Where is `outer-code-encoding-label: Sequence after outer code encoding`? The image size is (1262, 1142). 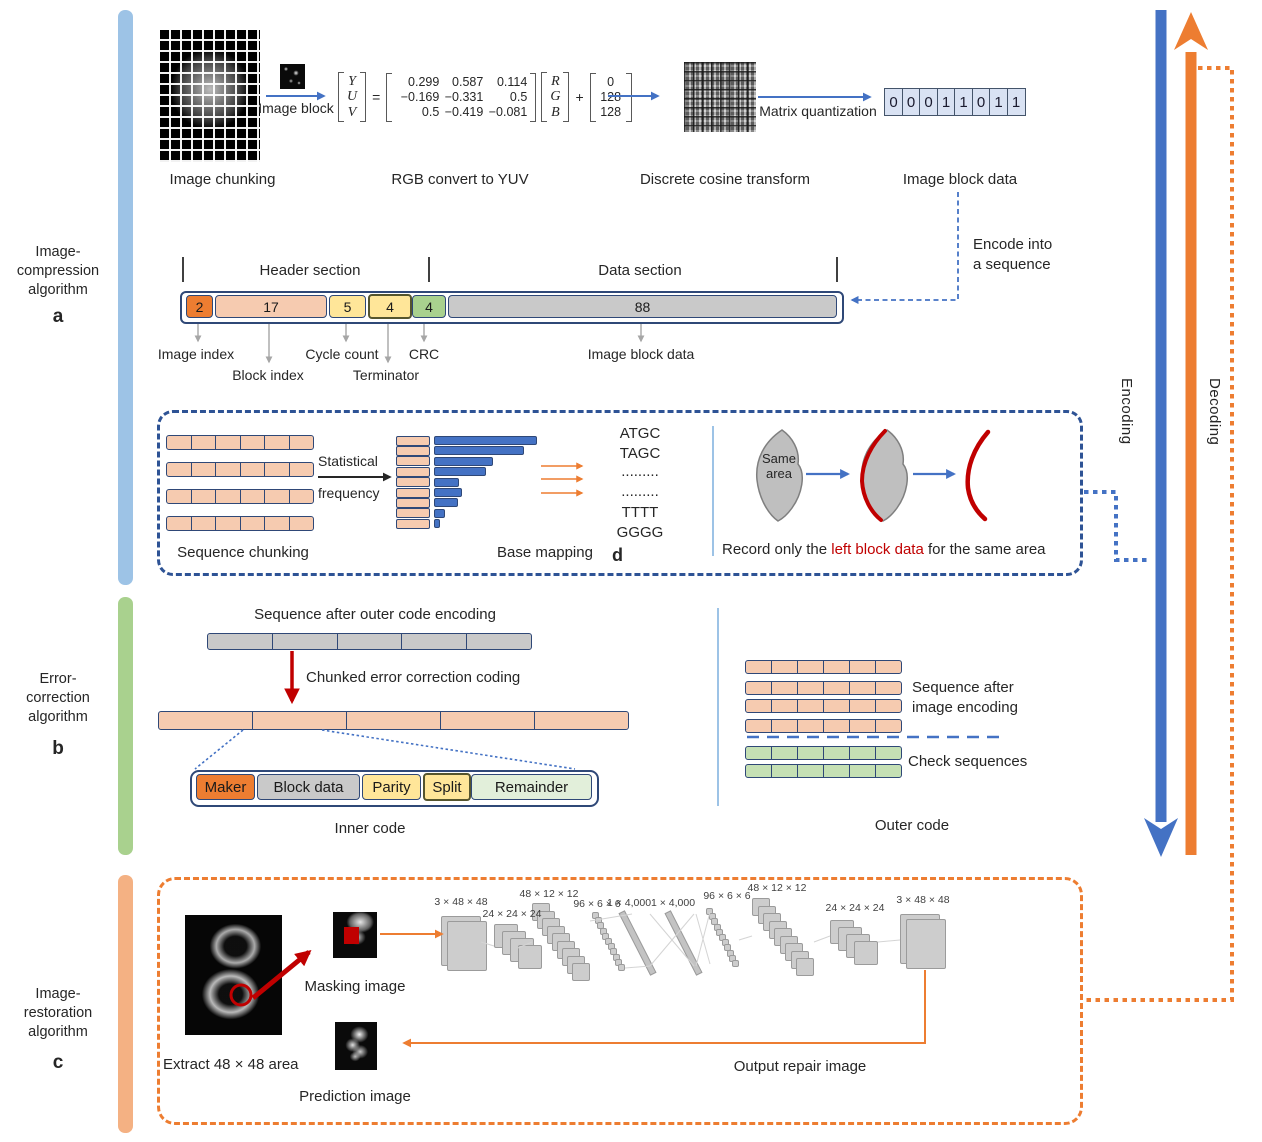
outer-code-encoding-label: Sequence after outer code encoding is located at coordinates (375, 614).